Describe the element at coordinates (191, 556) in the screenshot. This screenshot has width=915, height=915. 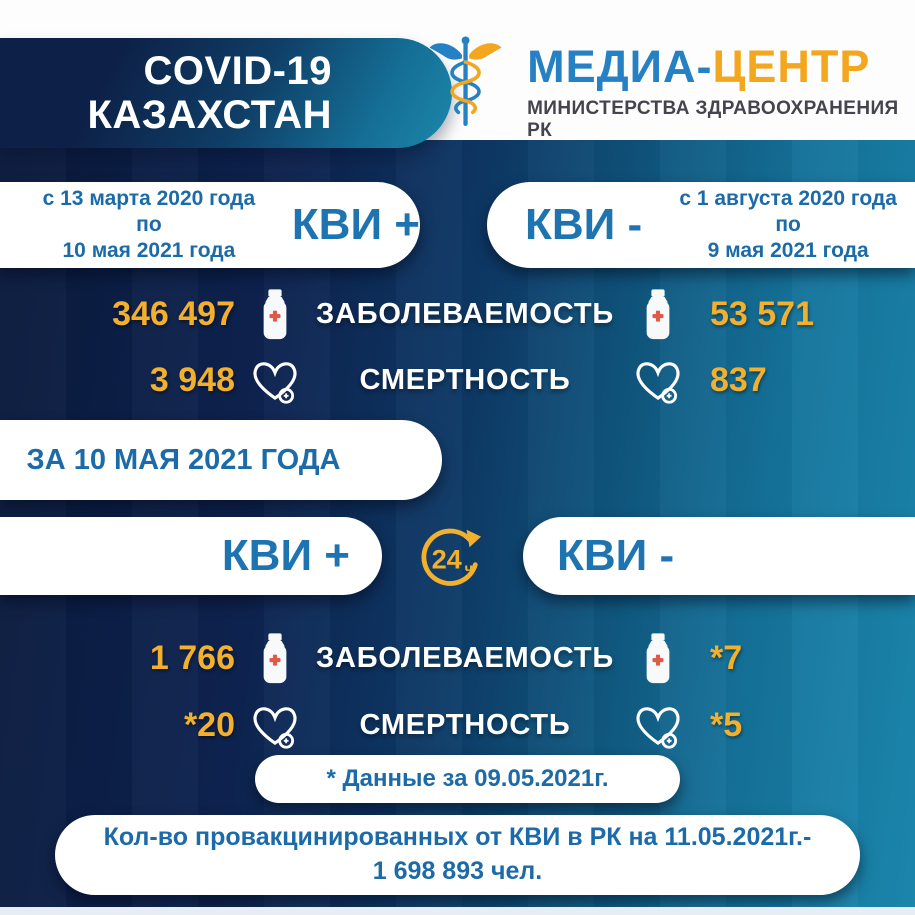
I see `daily-positive-pill: КВИ +` at that location.